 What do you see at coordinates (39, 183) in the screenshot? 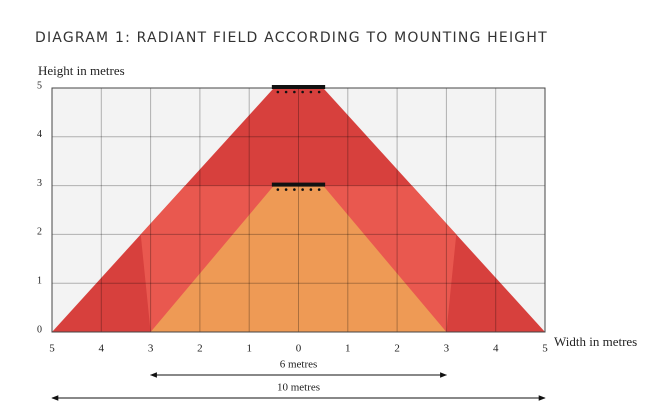
I see `y-tick-label: 3` at bounding box center [39, 183].